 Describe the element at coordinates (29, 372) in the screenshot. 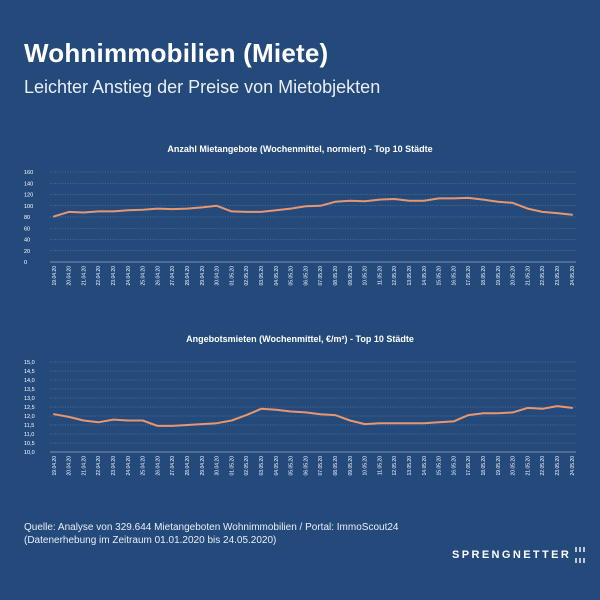

I see `y-tick-label: 14,5` at that location.